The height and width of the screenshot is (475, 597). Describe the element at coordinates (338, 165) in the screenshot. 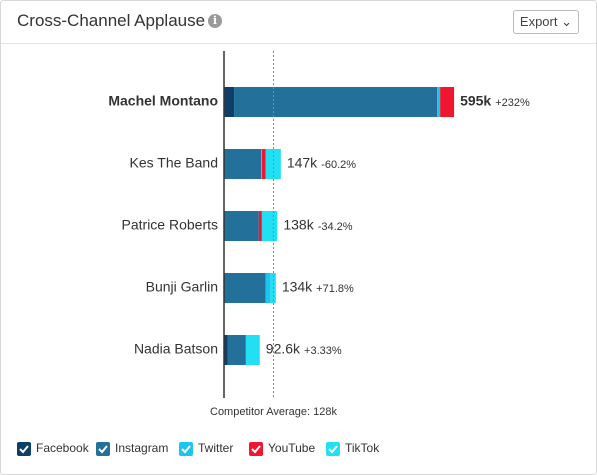

I see `change-label: -60.2%` at that location.